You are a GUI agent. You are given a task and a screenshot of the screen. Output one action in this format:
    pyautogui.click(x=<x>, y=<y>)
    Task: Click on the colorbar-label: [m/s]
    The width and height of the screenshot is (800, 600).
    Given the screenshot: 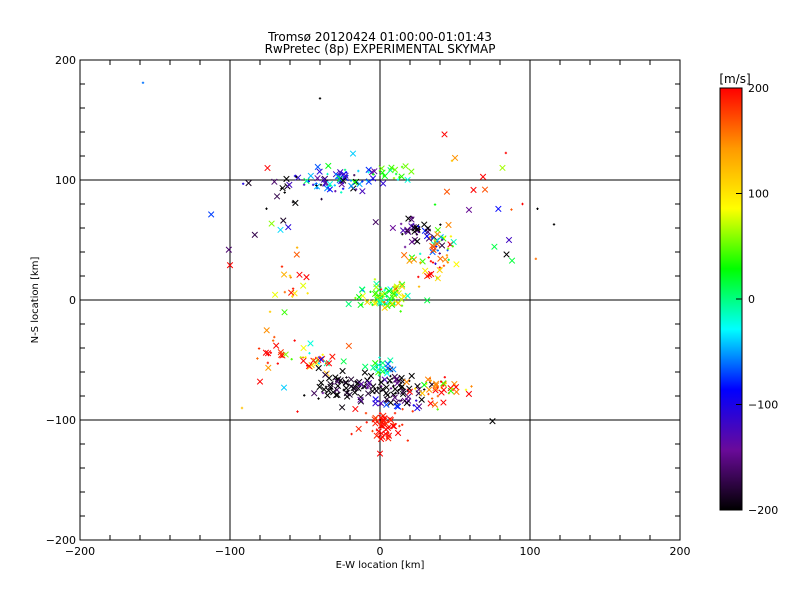 What is the action you would take?
    pyautogui.click(x=734, y=79)
    